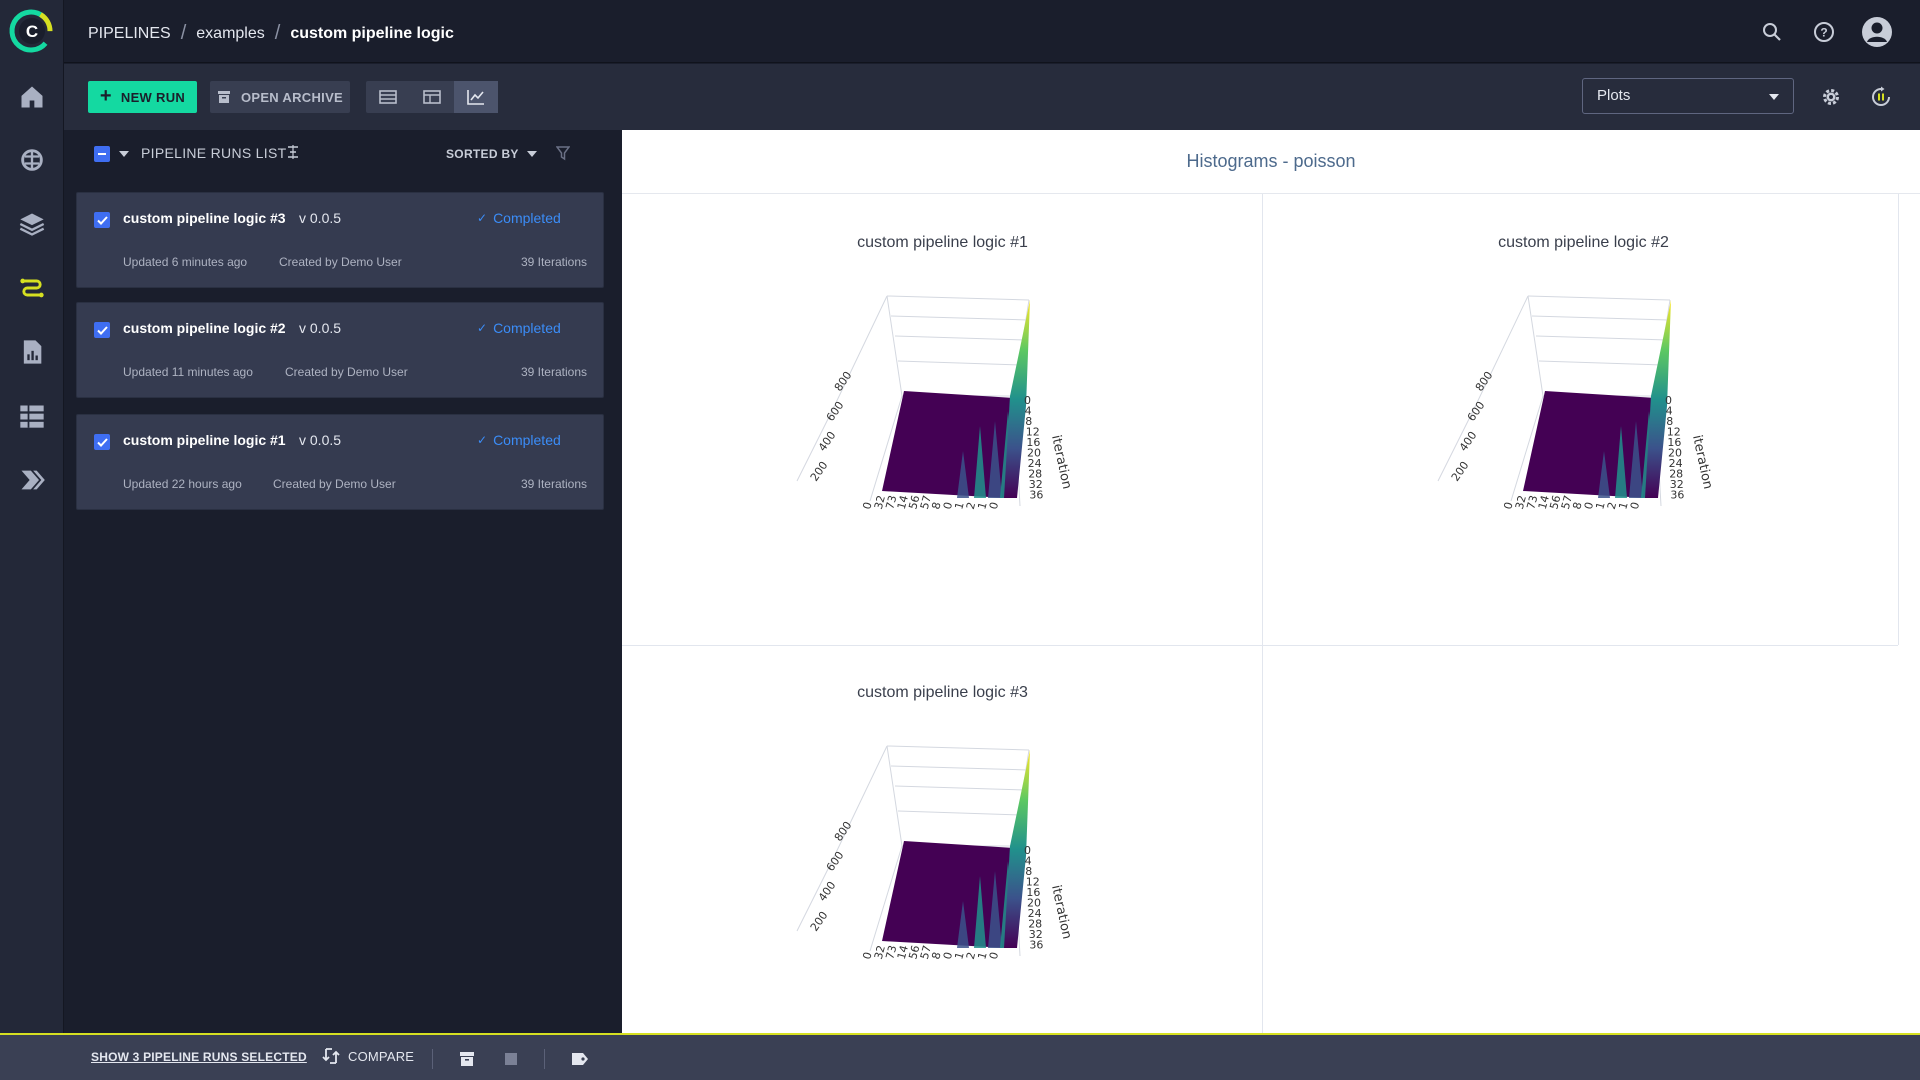  Describe the element at coordinates (124, 154) in the screenshot. I see `select-menu-chevron-icon` at that location.